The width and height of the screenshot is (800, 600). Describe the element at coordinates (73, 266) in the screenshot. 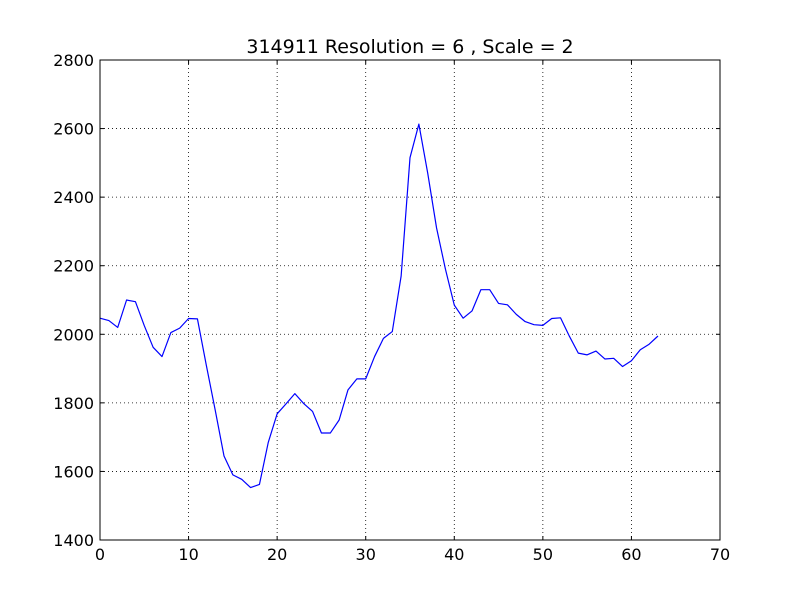

I see `y-tick-label: 2200` at that location.